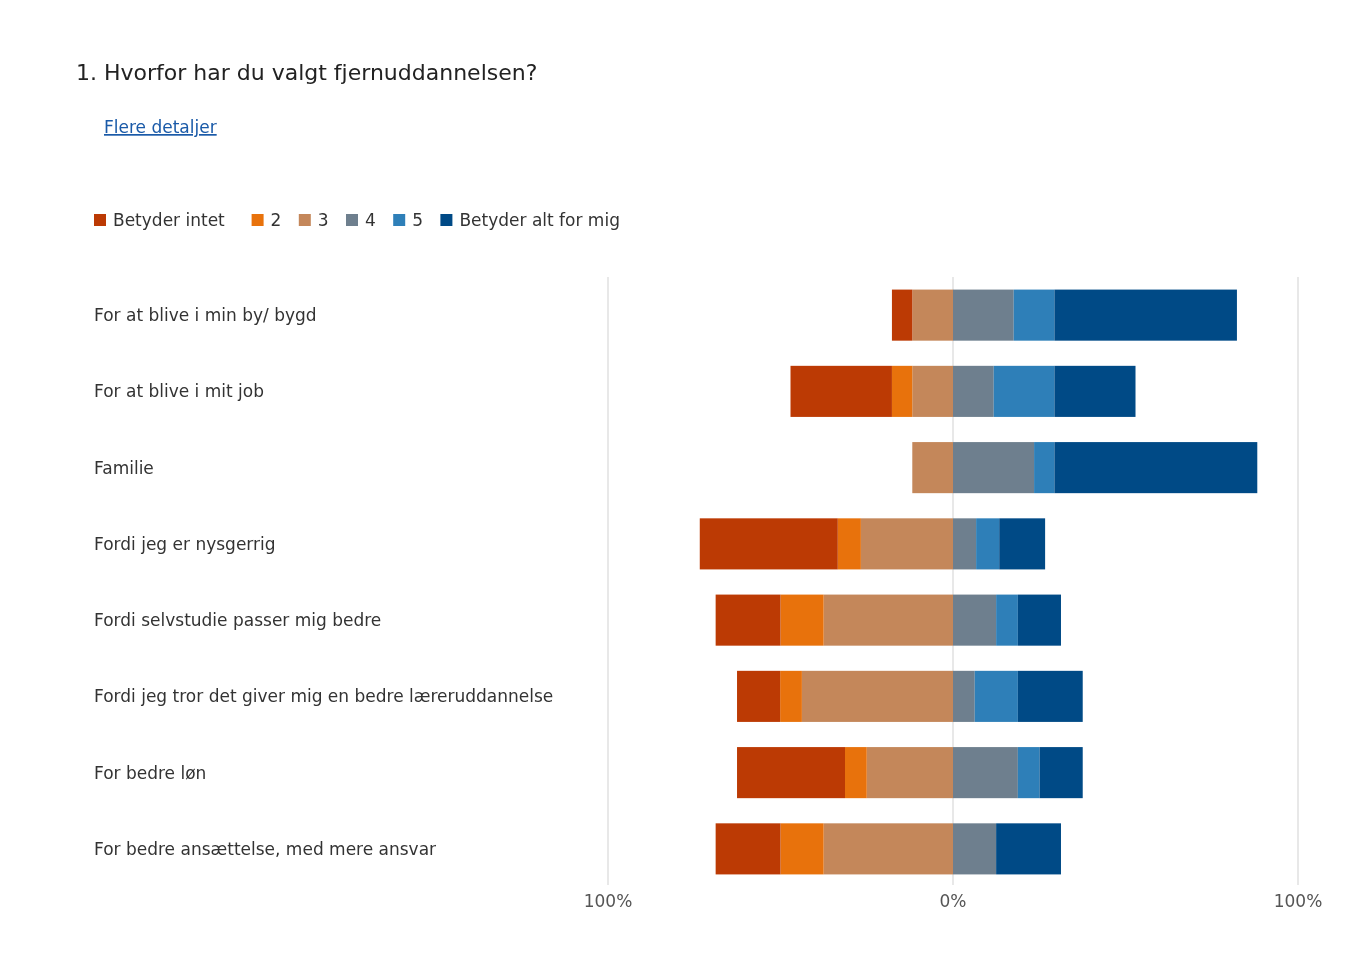 The image size is (1357, 953). What do you see at coordinates (276, 220) in the screenshot?
I see `legend-label: 2` at bounding box center [276, 220].